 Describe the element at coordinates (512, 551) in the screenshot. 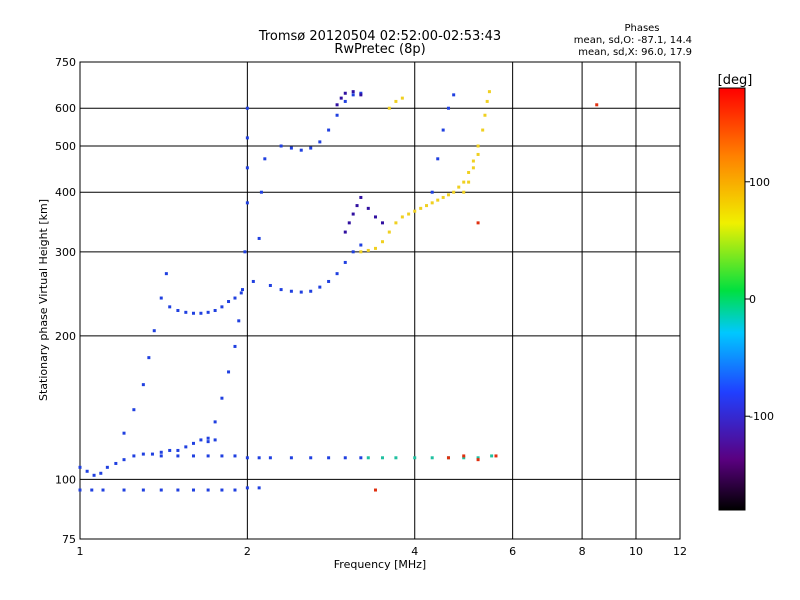

I see `x-tick-label: 6` at that location.